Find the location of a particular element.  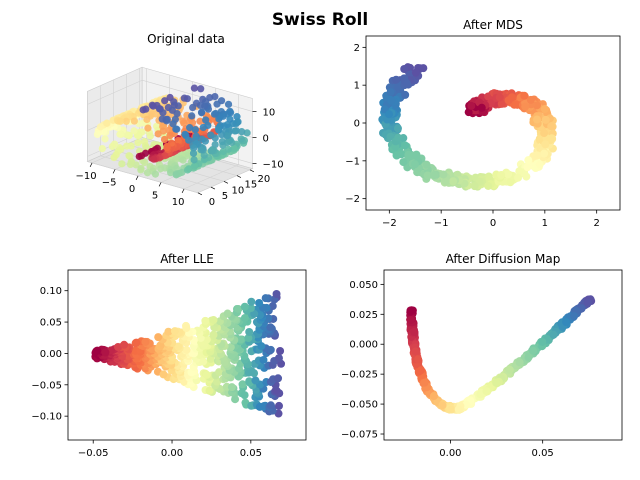

x-tick-label: −1 is located at coordinates (441, 223).